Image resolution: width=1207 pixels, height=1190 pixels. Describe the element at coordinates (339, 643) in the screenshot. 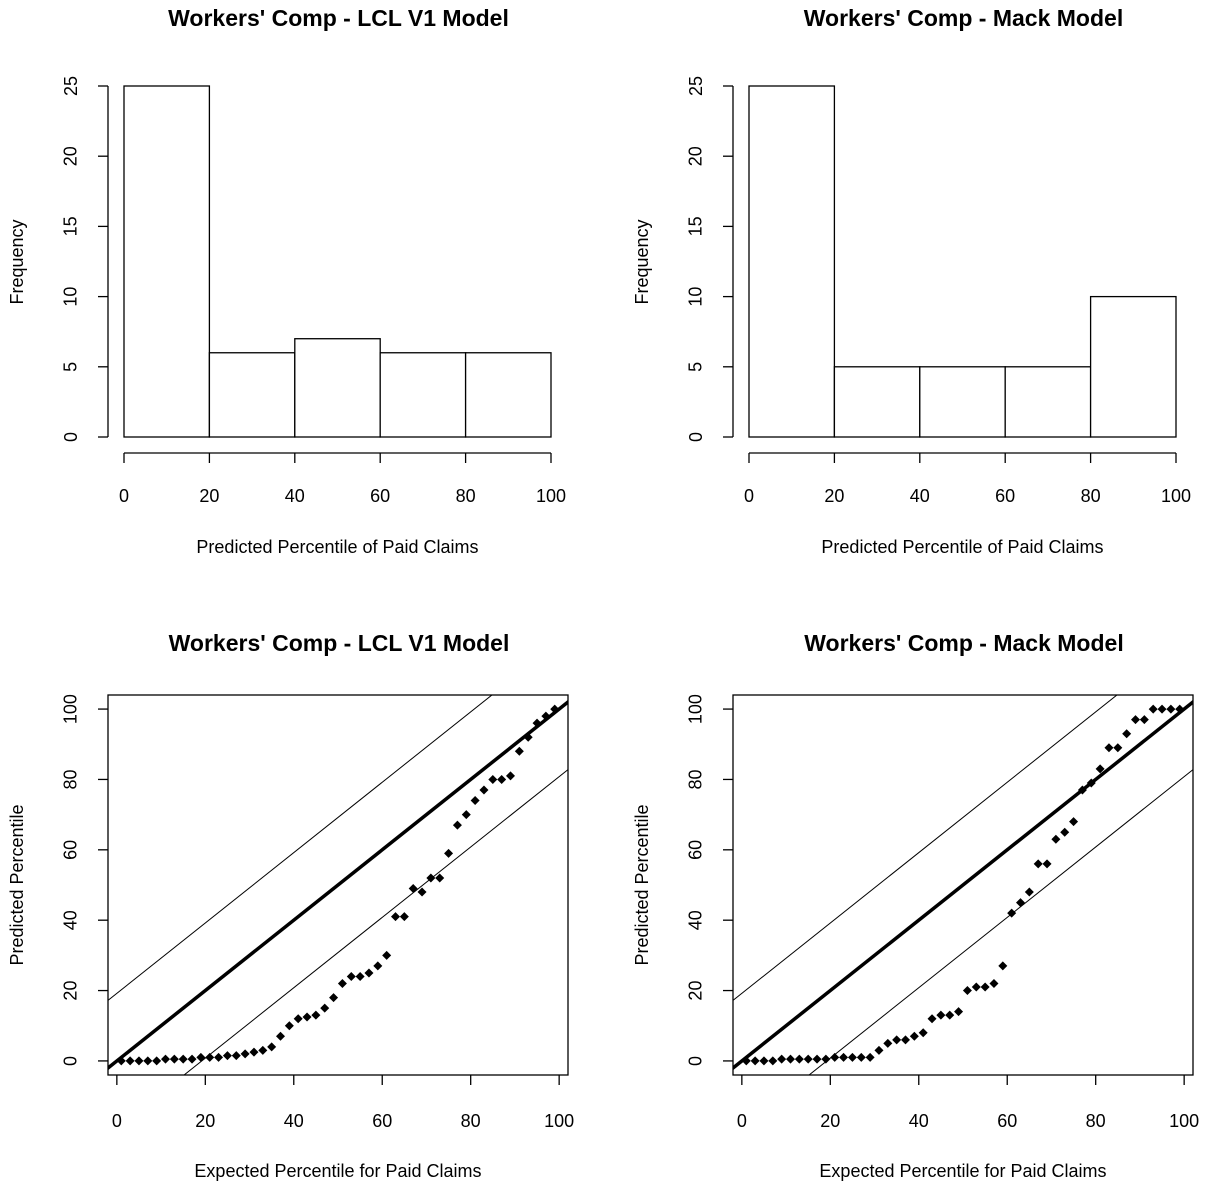

I see `chart-title: Workers' Comp - LCL V1 Model` at that location.